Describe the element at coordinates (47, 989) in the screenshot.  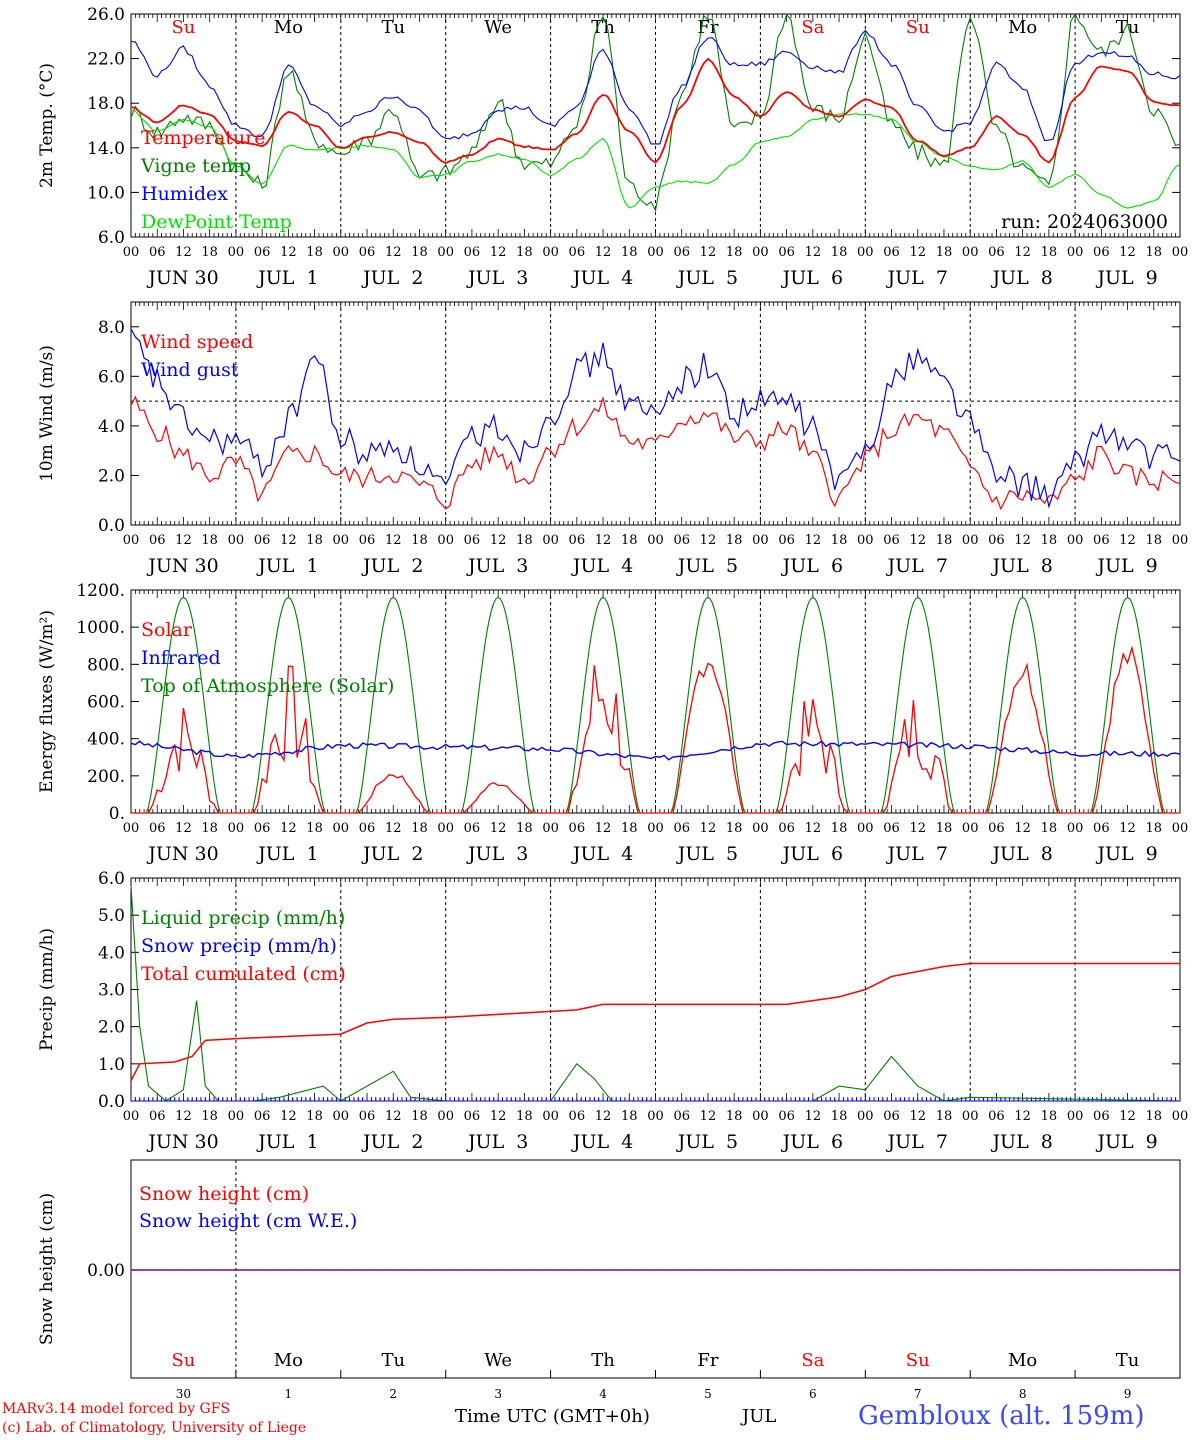
I see `y-axis-label: Precip (mm/h)` at that location.